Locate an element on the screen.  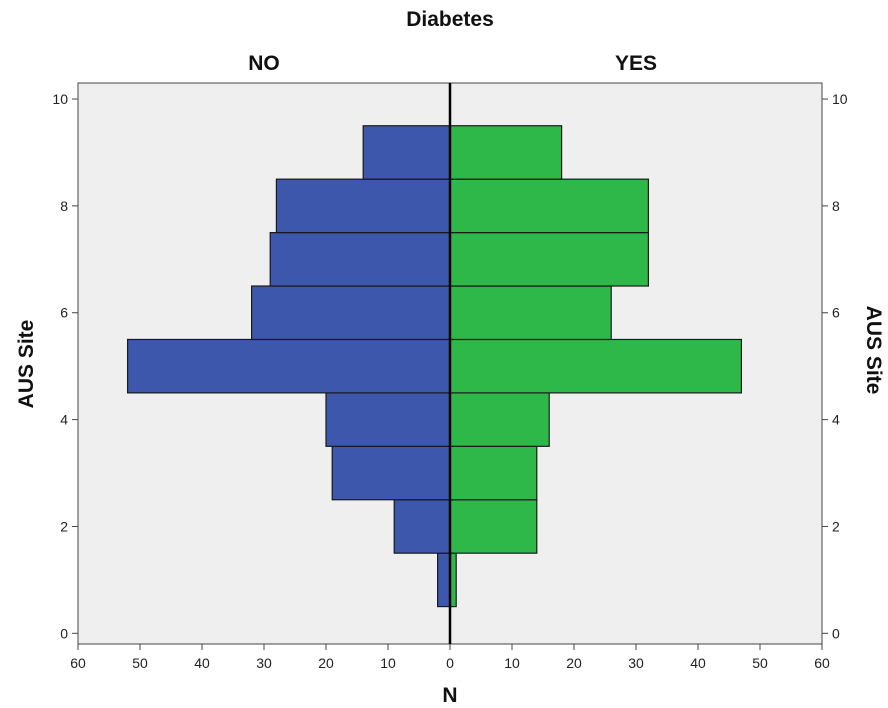
y-tick-label-right: 10 is located at coordinates (840, 99).